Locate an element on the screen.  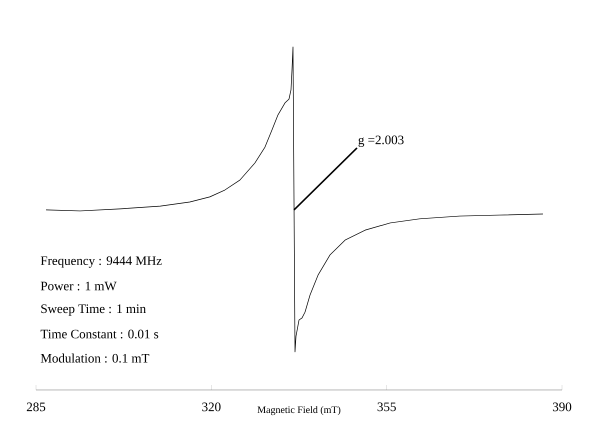
annotation: Frequency : 9444 MHz is located at coordinates (101, 262).